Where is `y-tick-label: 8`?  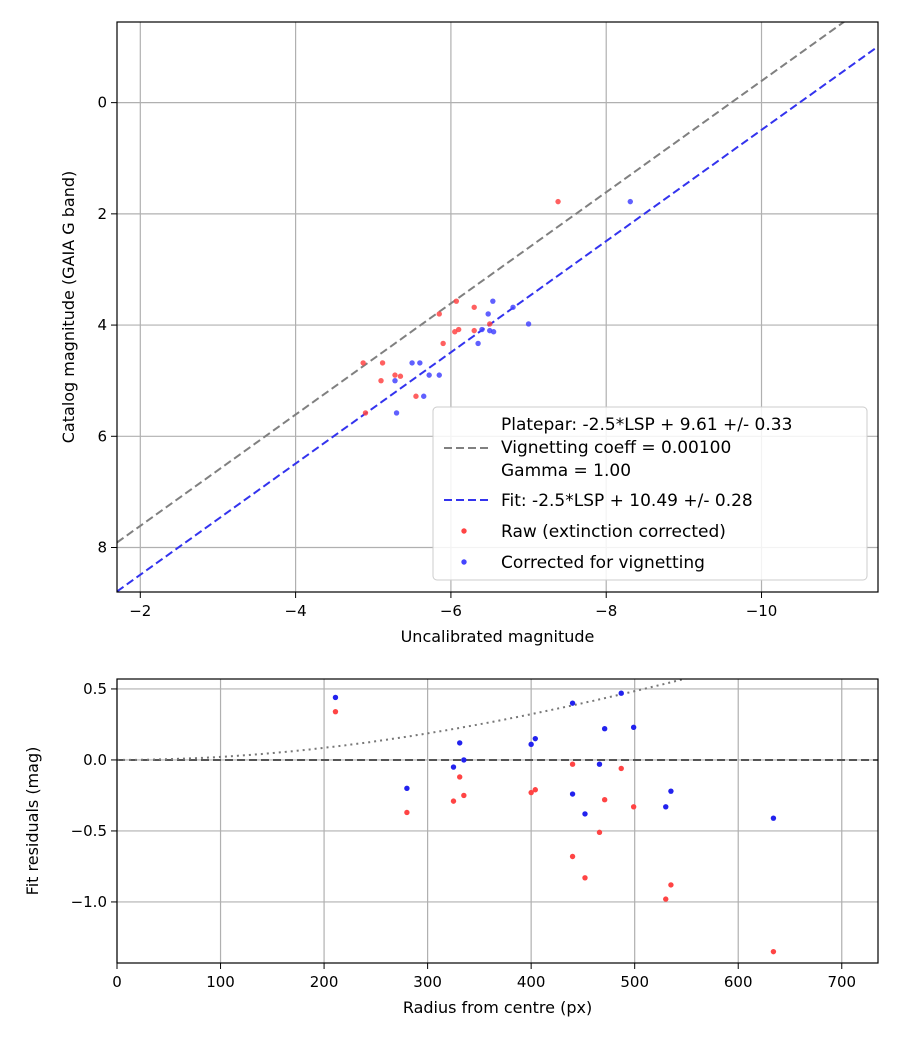
y-tick-label: 8 is located at coordinates (102, 548).